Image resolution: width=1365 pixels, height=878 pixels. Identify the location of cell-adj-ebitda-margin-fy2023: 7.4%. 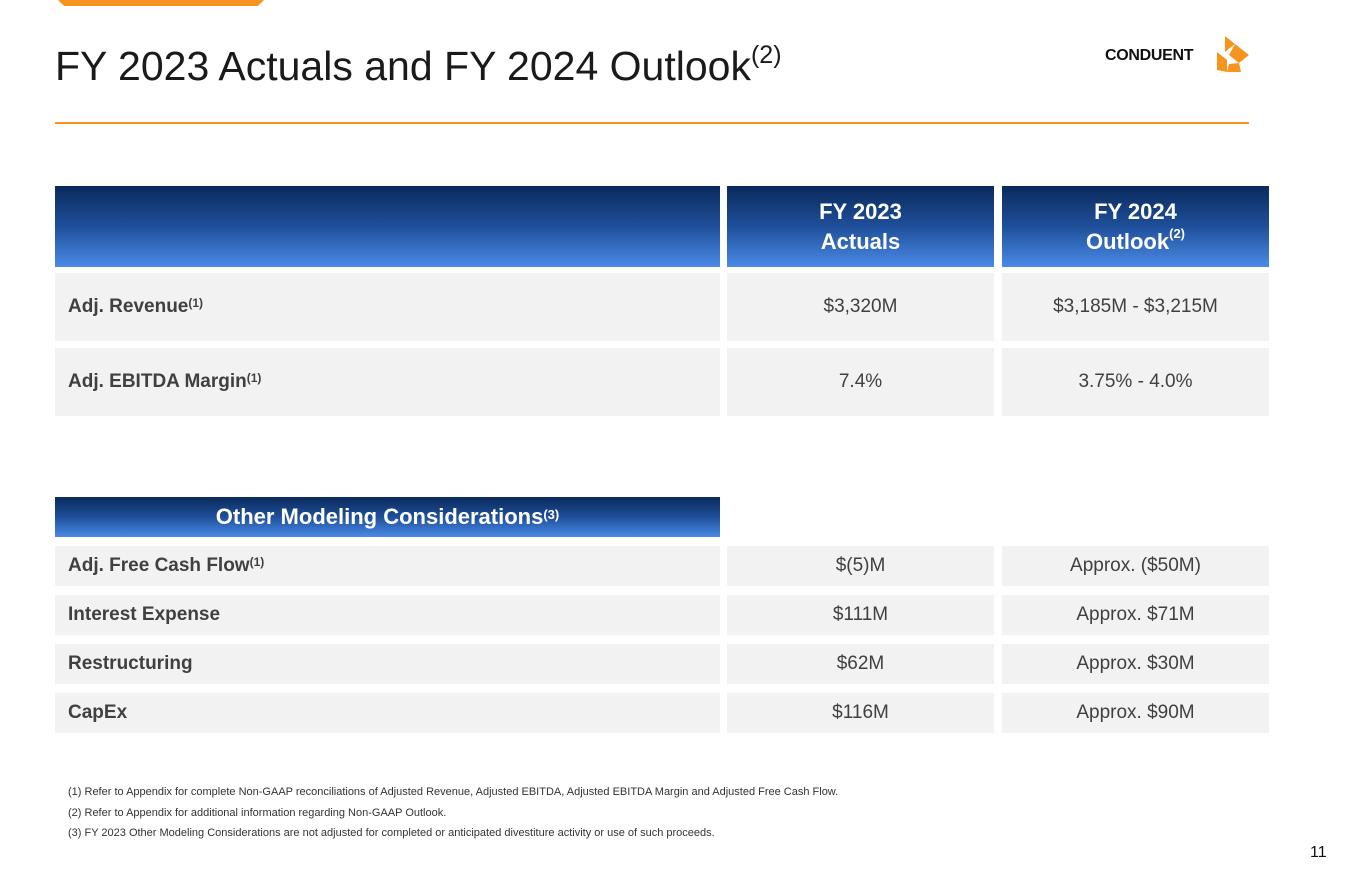
(860, 382).